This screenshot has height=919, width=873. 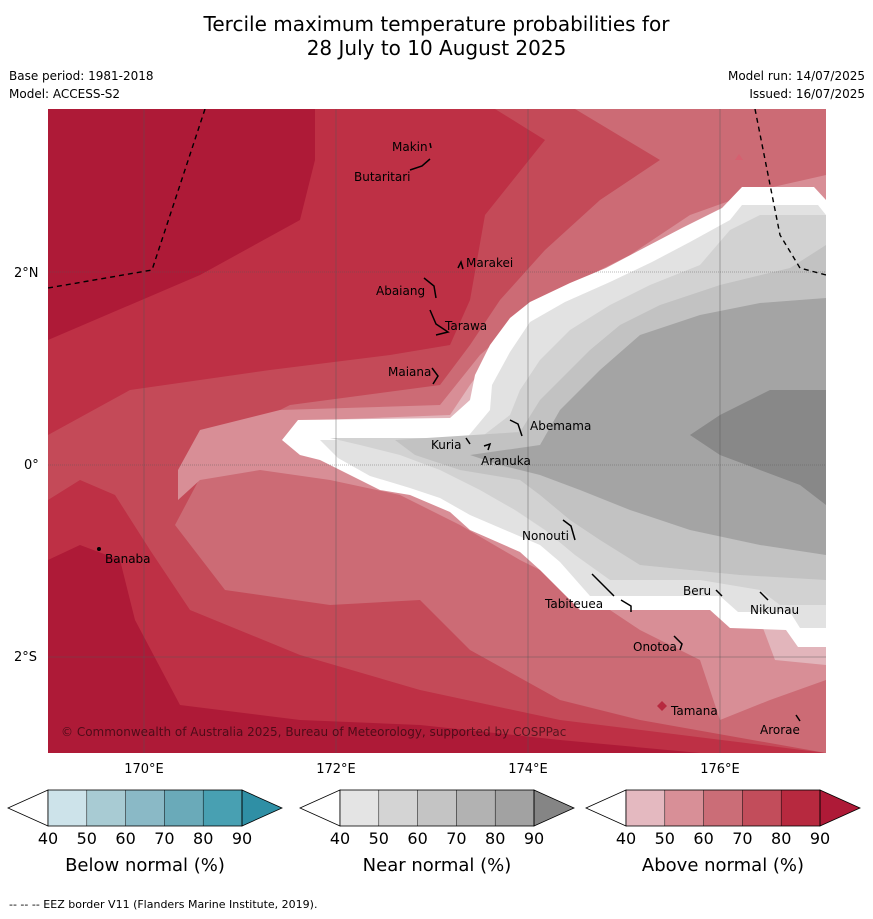 What do you see at coordinates (81, 85) in the screenshot?
I see `meta-left: Base period: 1981-2018 Model: ACCESS-S2` at bounding box center [81, 85].